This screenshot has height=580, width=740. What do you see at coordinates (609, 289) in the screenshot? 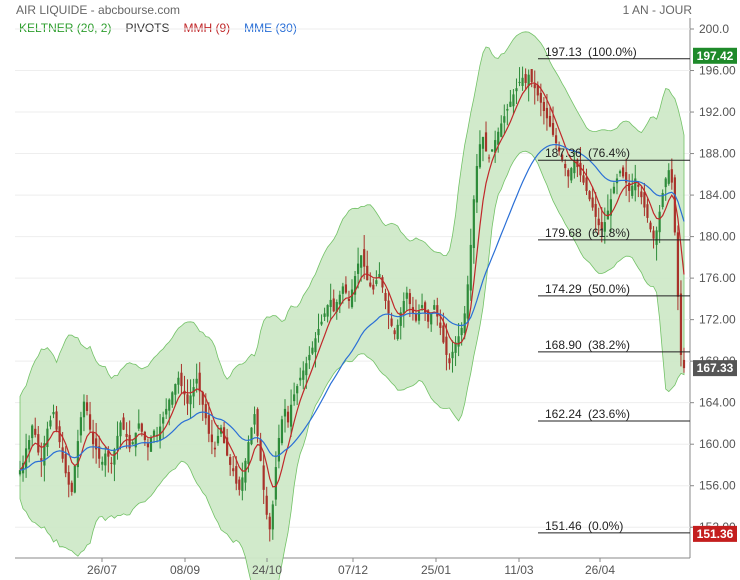
I see `fib-pct-label: (50.0%)` at bounding box center [609, 289].